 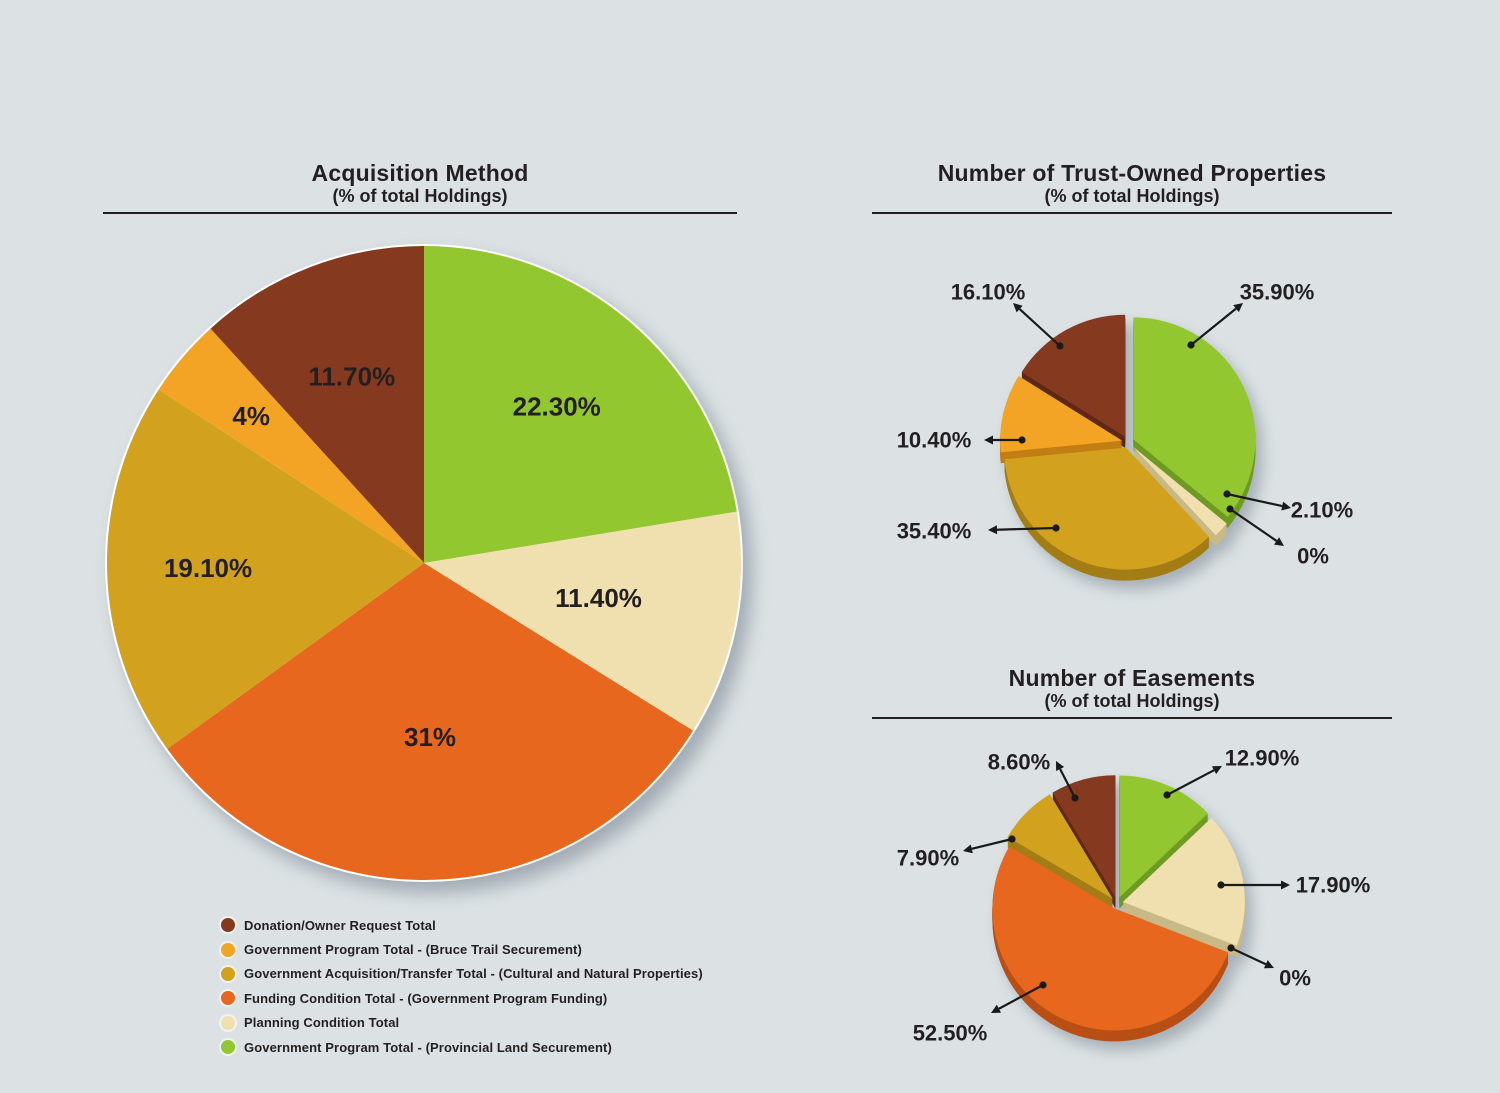 What do you see at coordinates (988, 292) in the screenshot?
I see `trust-owned-properties-value-label: 16.10%` at bounding box center [988, 292].